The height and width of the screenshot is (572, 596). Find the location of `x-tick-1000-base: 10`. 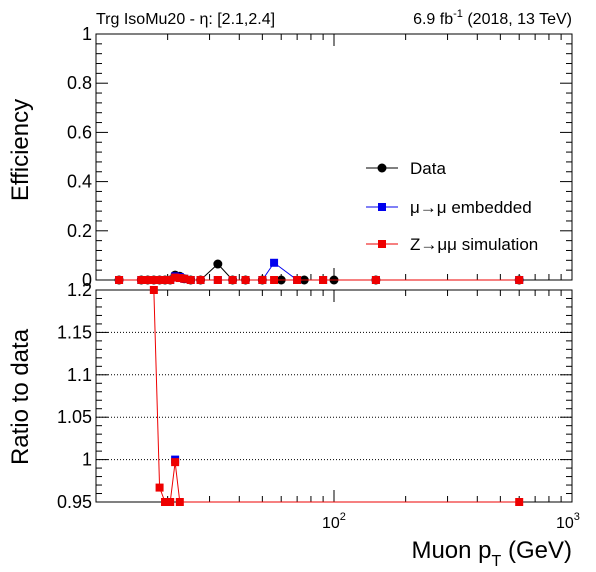

x-tick-1000-base: 10 is located at coordinates (565, 523).